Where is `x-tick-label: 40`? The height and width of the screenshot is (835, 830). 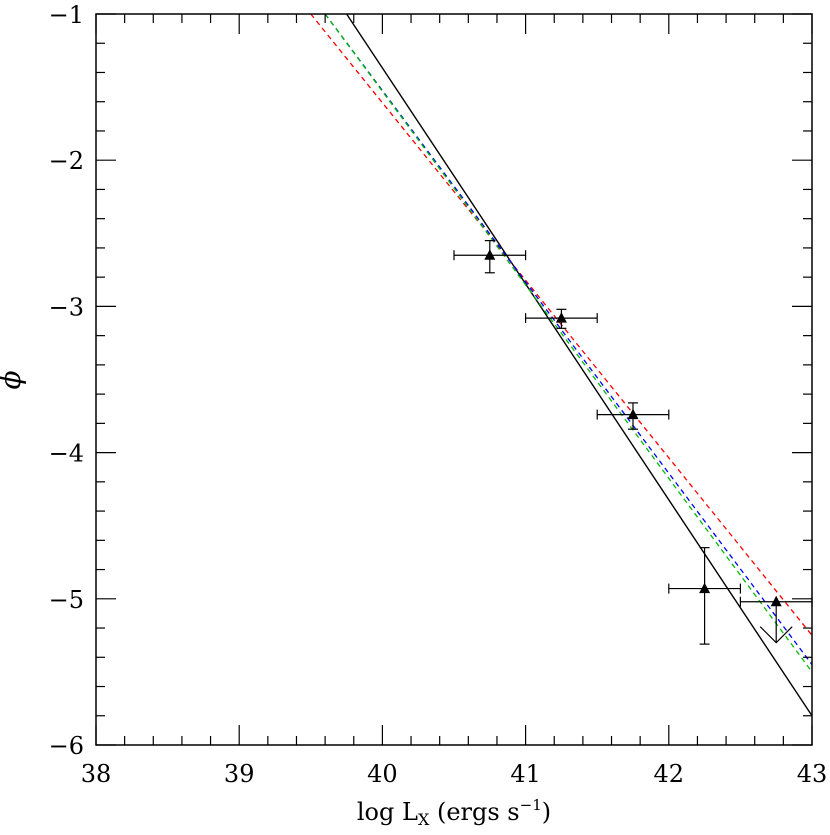 x-tick-label: 40 is located at coordinates (382, 774).